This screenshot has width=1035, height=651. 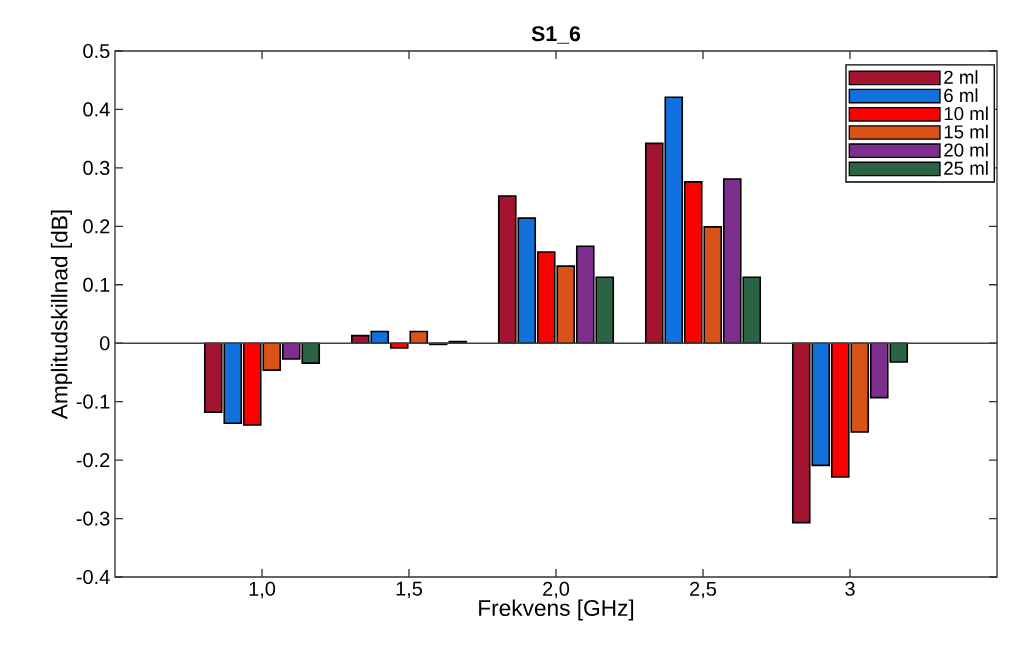 What do you see at coordinates (556, 610) in the screenshot?
I see `x-axis-title: Frekvens [GHz]` at bounding box center [556, 610].